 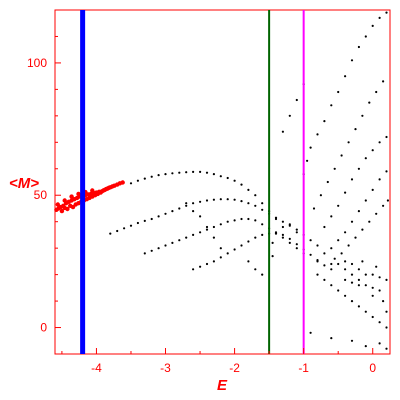 I want to click on x-axis-ticks: -4 -3 -2 -1 0, so click(x=218, y=361).